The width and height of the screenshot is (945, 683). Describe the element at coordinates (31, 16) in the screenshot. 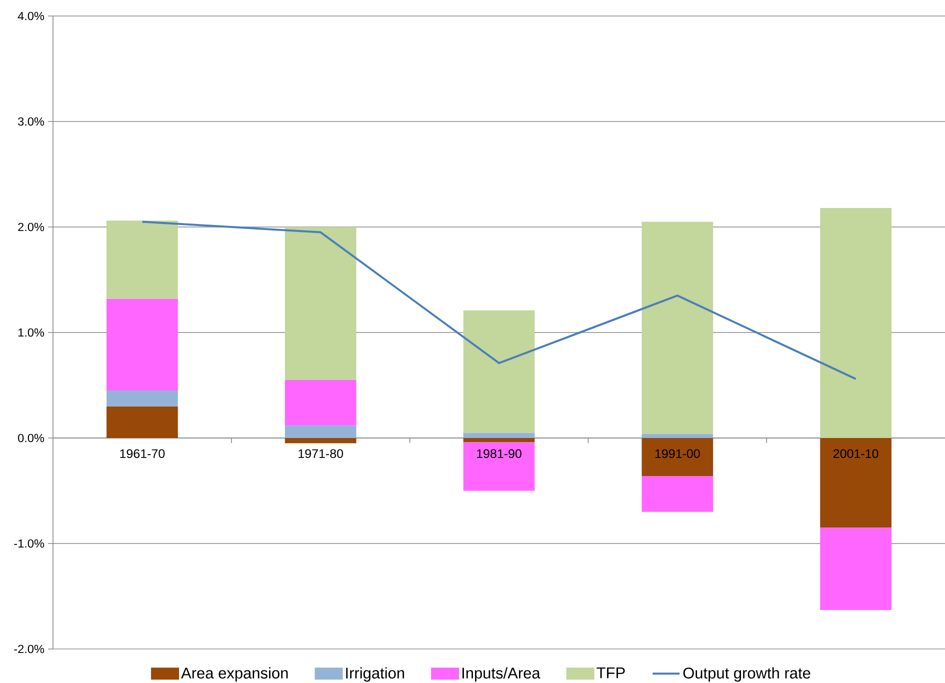

I see `y-tick-label: 4.0%` at that location.